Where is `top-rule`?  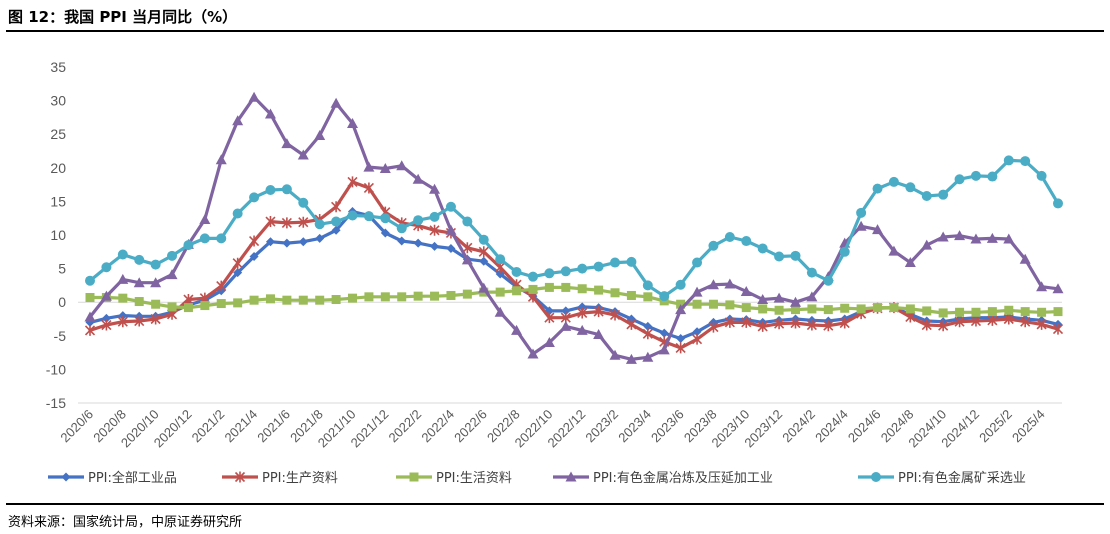 top-rule is located at coordinates (555, 31).